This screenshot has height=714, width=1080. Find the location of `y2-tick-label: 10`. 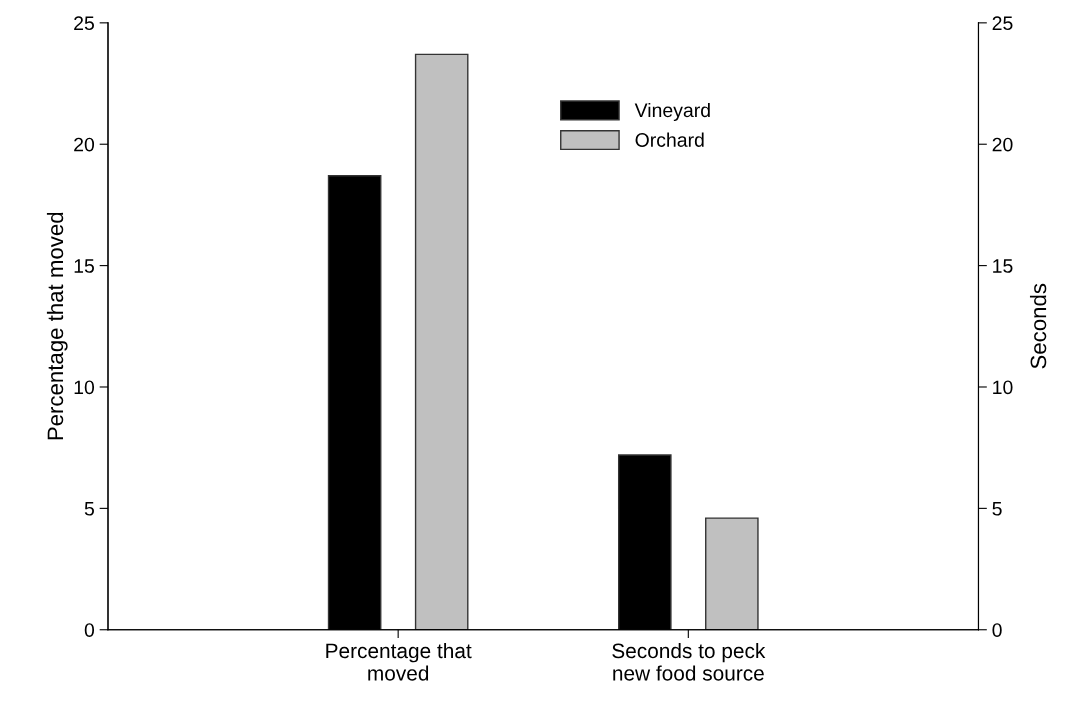

y2-tick-label: 10 is located at coordinates (1003, 387).